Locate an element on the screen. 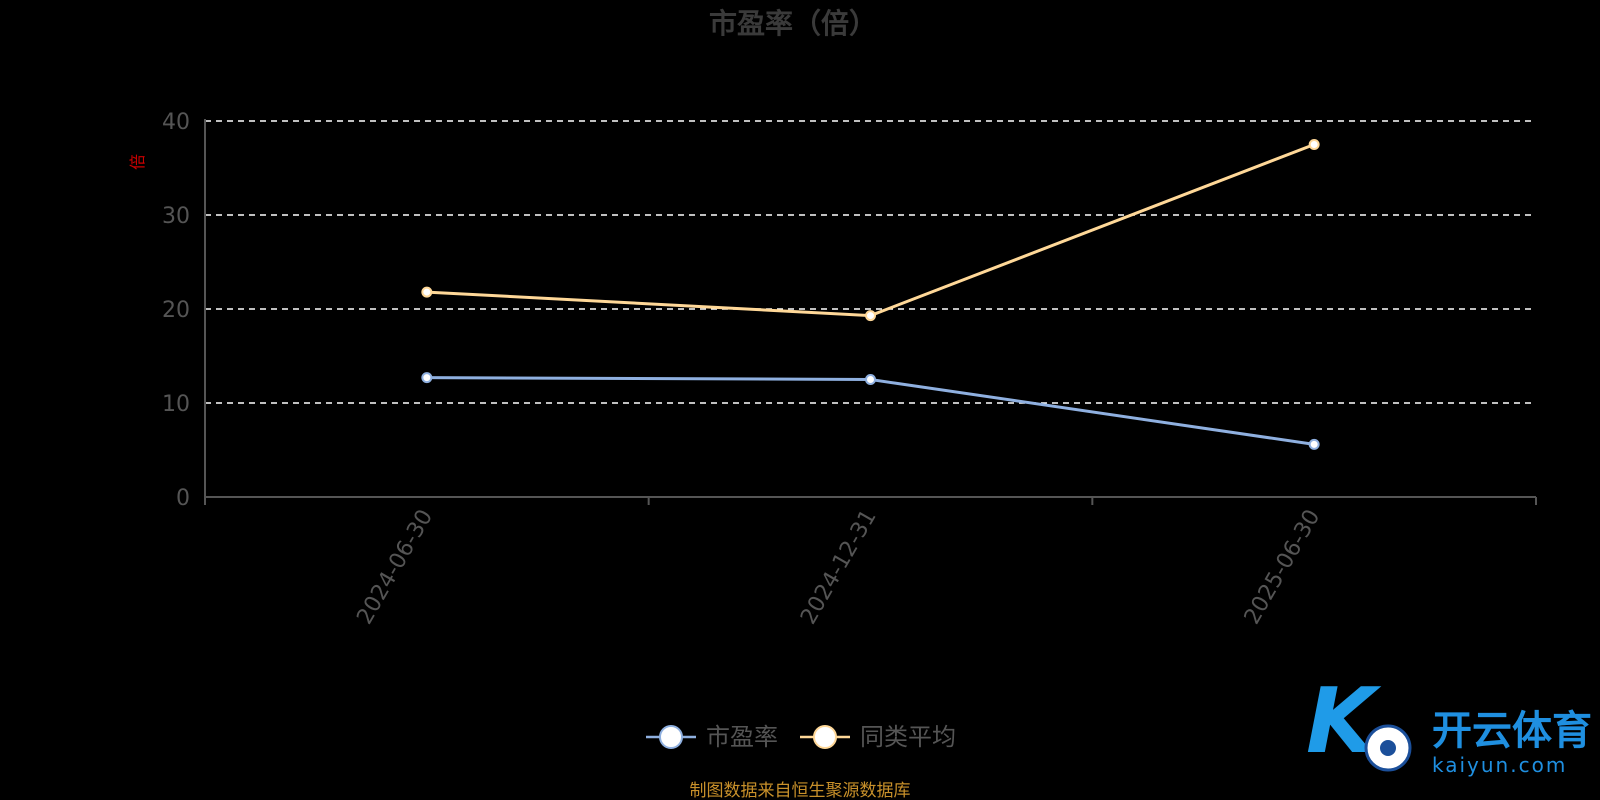  legend-label: 同类平均 is located at coordinates (908, 737).